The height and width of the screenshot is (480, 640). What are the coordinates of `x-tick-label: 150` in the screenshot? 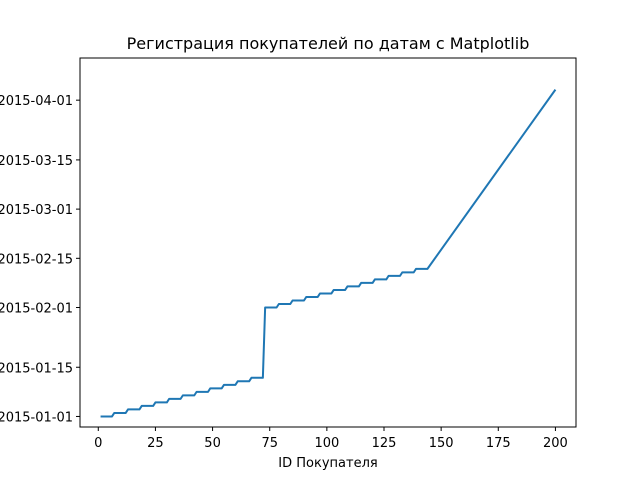 It's located at (441, 443).